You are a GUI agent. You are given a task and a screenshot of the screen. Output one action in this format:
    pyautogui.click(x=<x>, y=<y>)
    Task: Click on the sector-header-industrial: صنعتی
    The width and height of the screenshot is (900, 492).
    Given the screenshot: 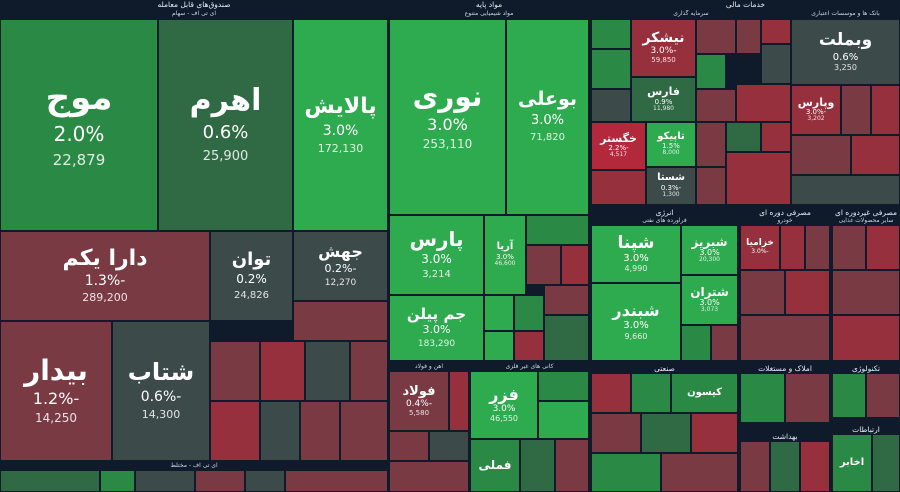 What is the action you would take?
    pyautogui.click(x=664, y=368)
    